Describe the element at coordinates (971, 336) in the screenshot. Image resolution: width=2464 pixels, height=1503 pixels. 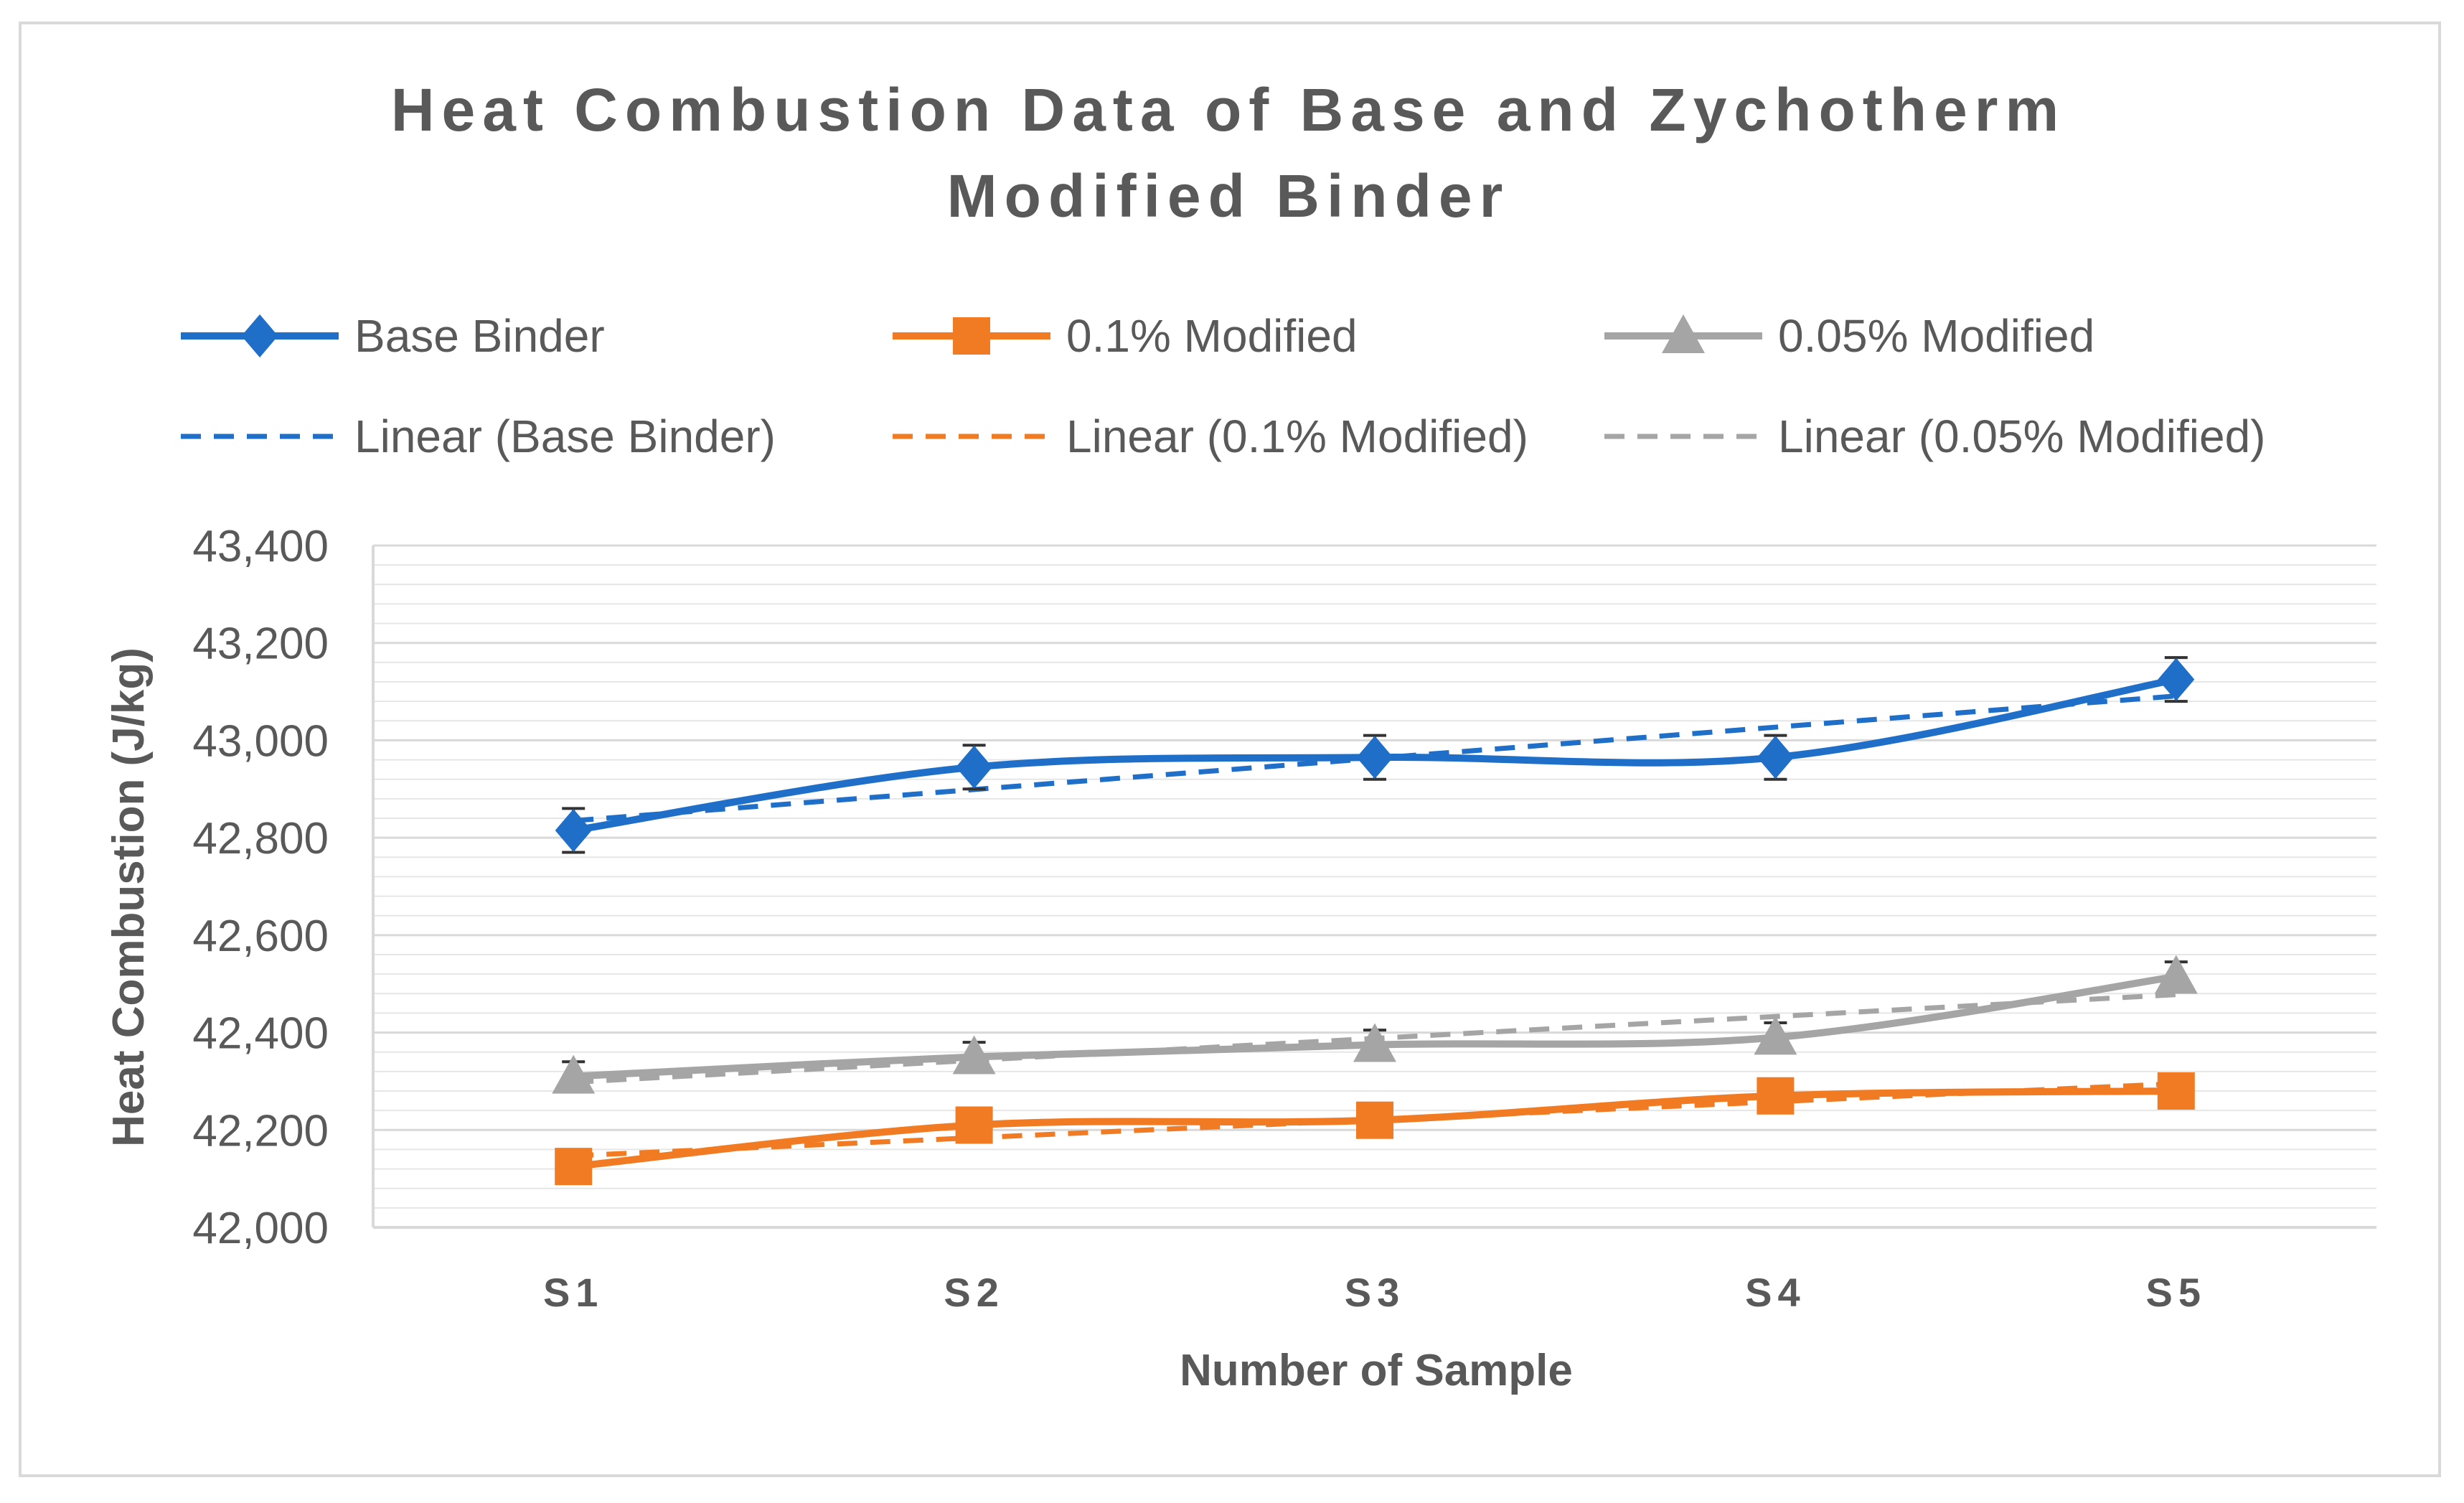
I see `legend-marker-0-1-modified` at that location.